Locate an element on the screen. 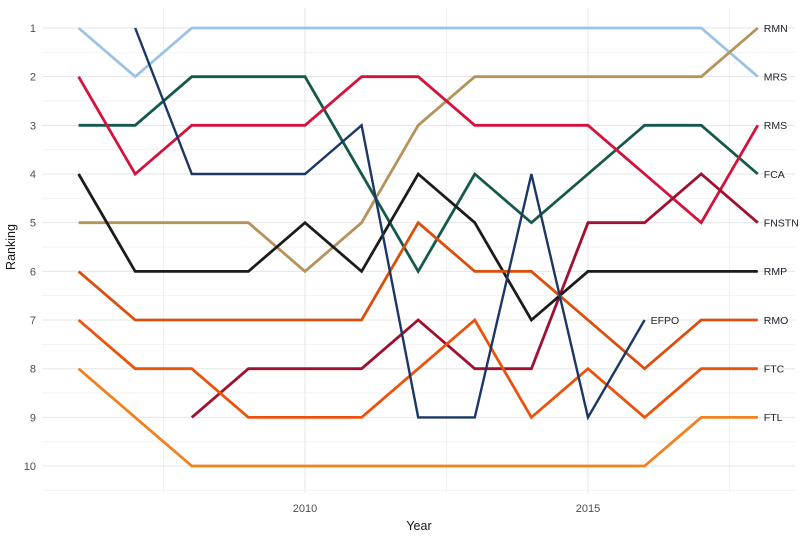  y-tick-label-10: 10 is located at coordinates (30, 467).